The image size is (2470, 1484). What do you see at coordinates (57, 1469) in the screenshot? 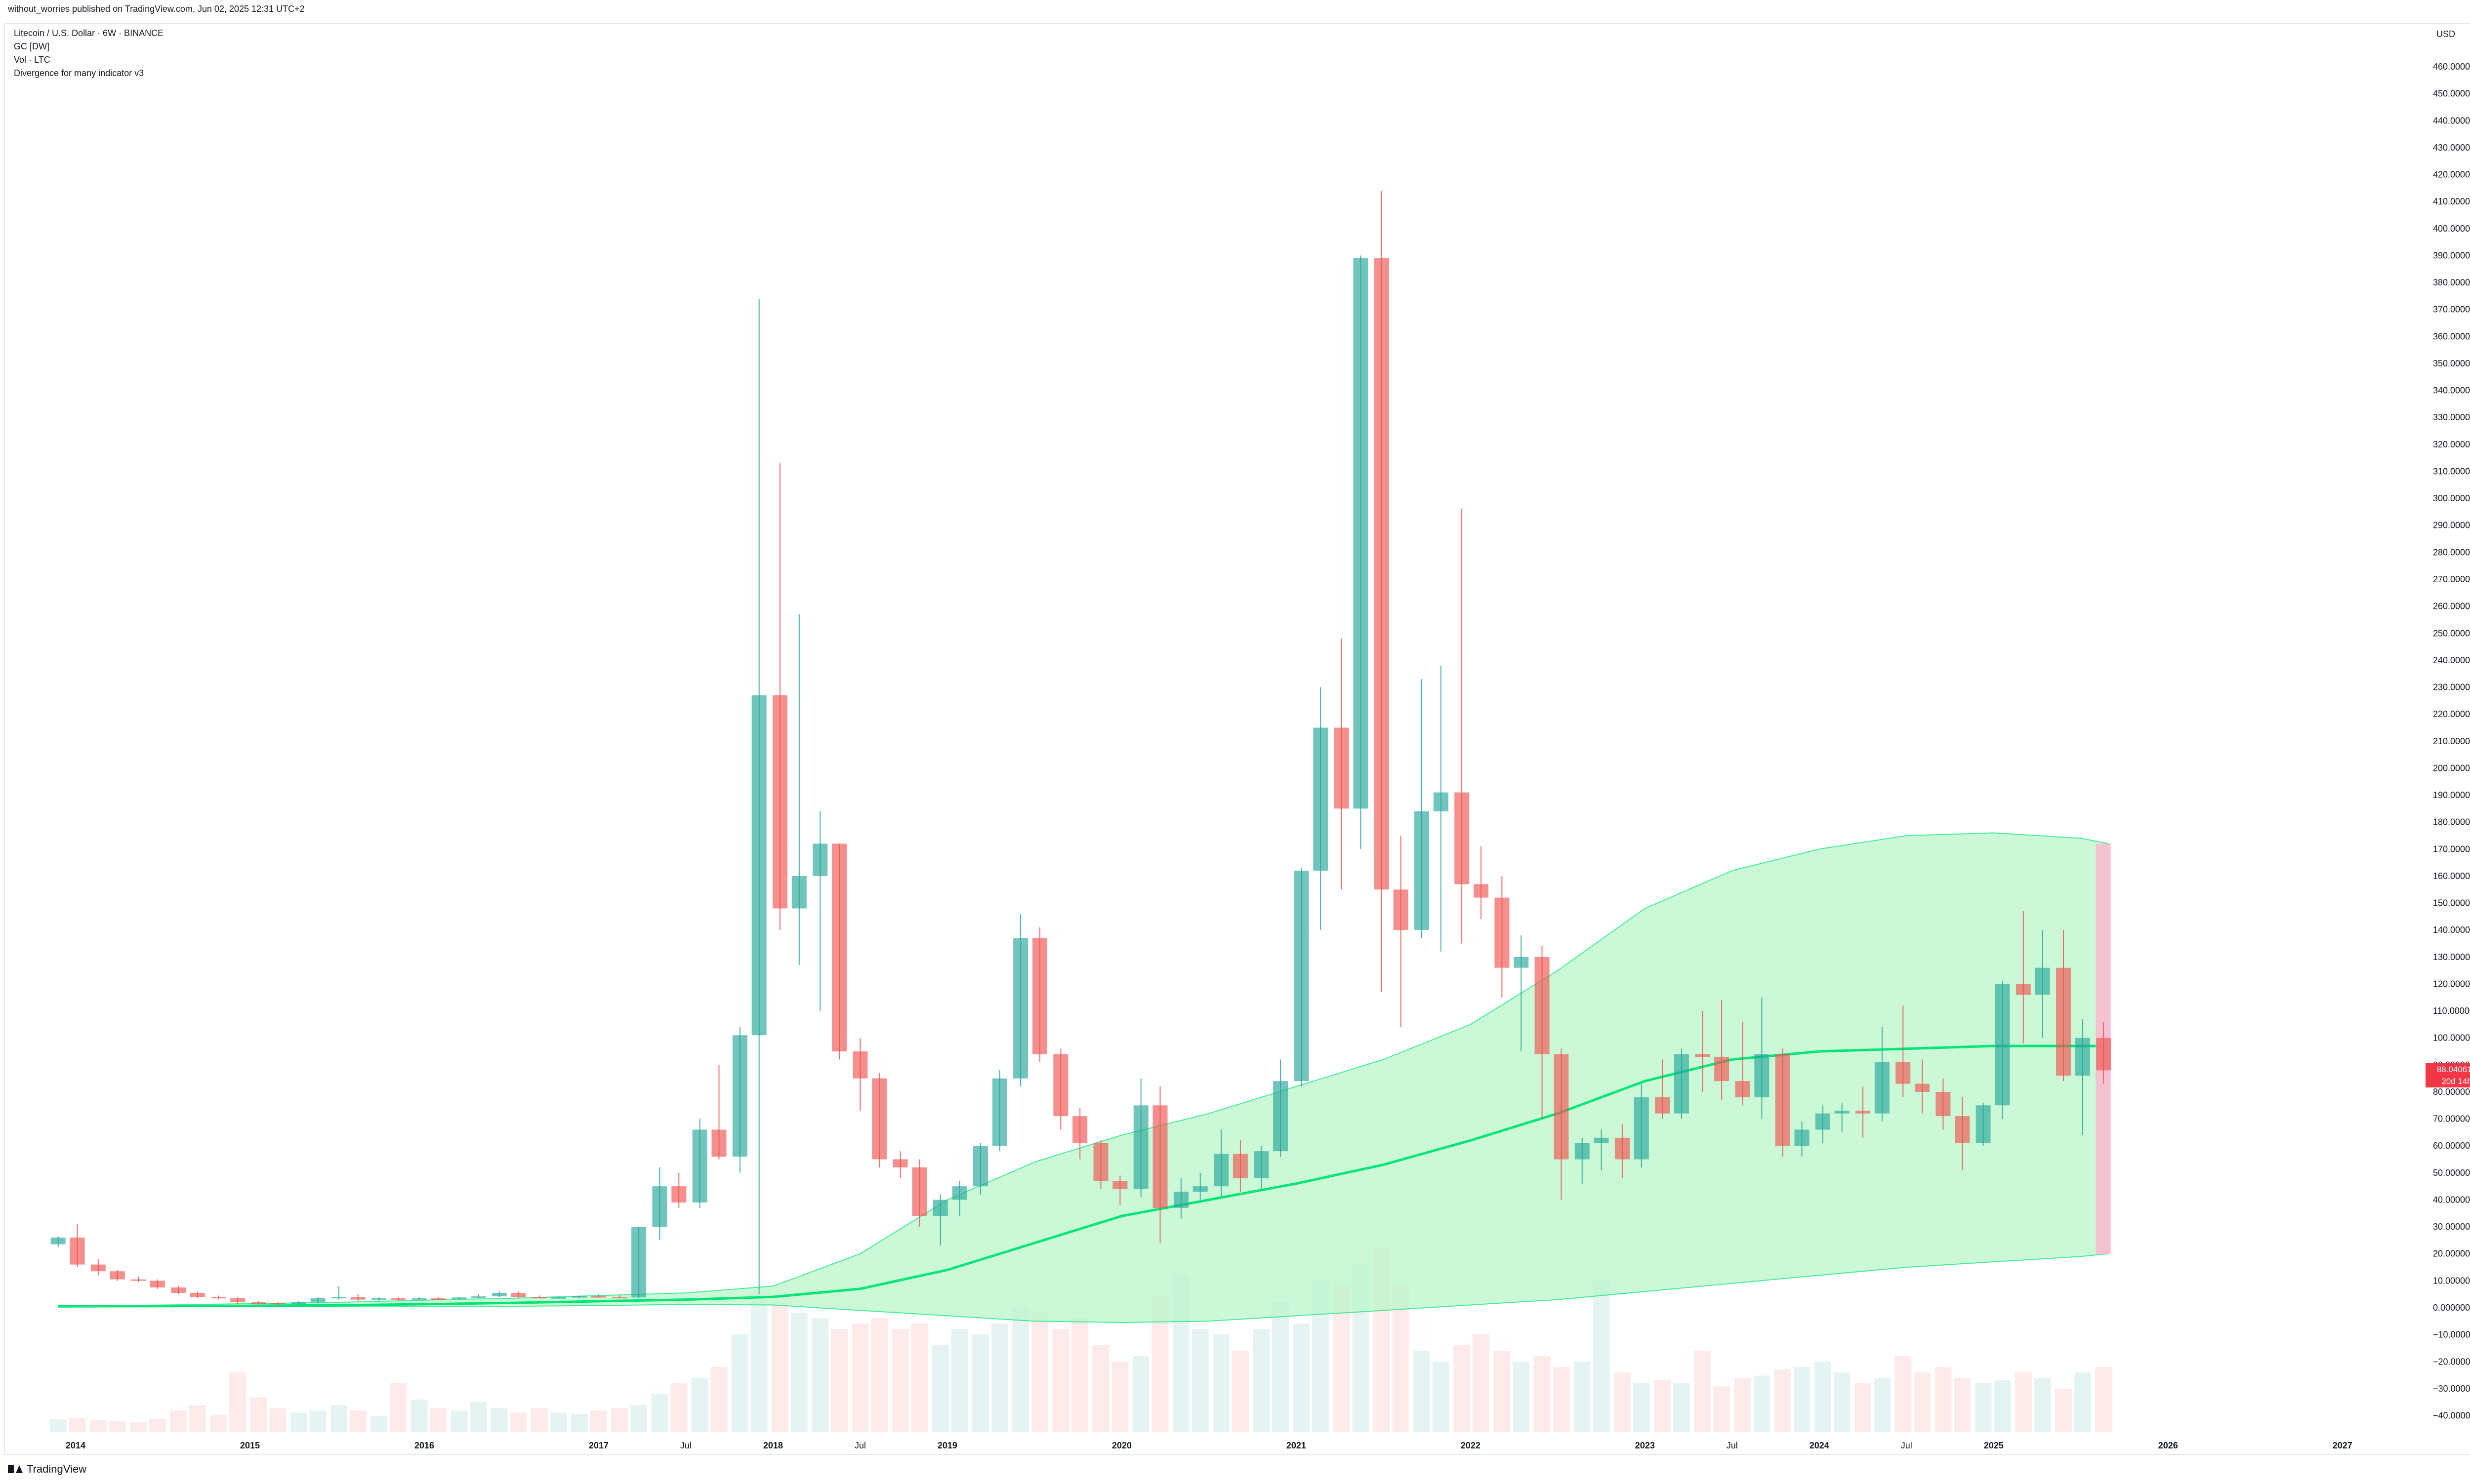
I see `tradingview-brand-label: TradingView` at bounding box center [57, 1469].